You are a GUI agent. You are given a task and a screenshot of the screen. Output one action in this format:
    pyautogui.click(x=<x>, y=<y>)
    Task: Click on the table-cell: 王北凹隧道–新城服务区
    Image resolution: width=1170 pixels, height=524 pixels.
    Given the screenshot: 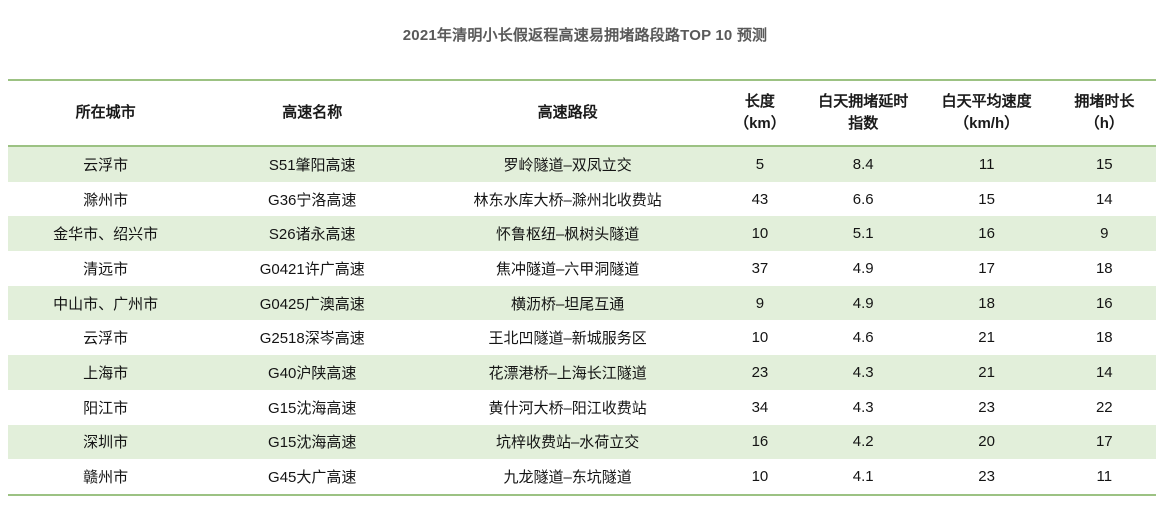 What is the action you would take?
    pyautogui.click(x=567, y=339)
    